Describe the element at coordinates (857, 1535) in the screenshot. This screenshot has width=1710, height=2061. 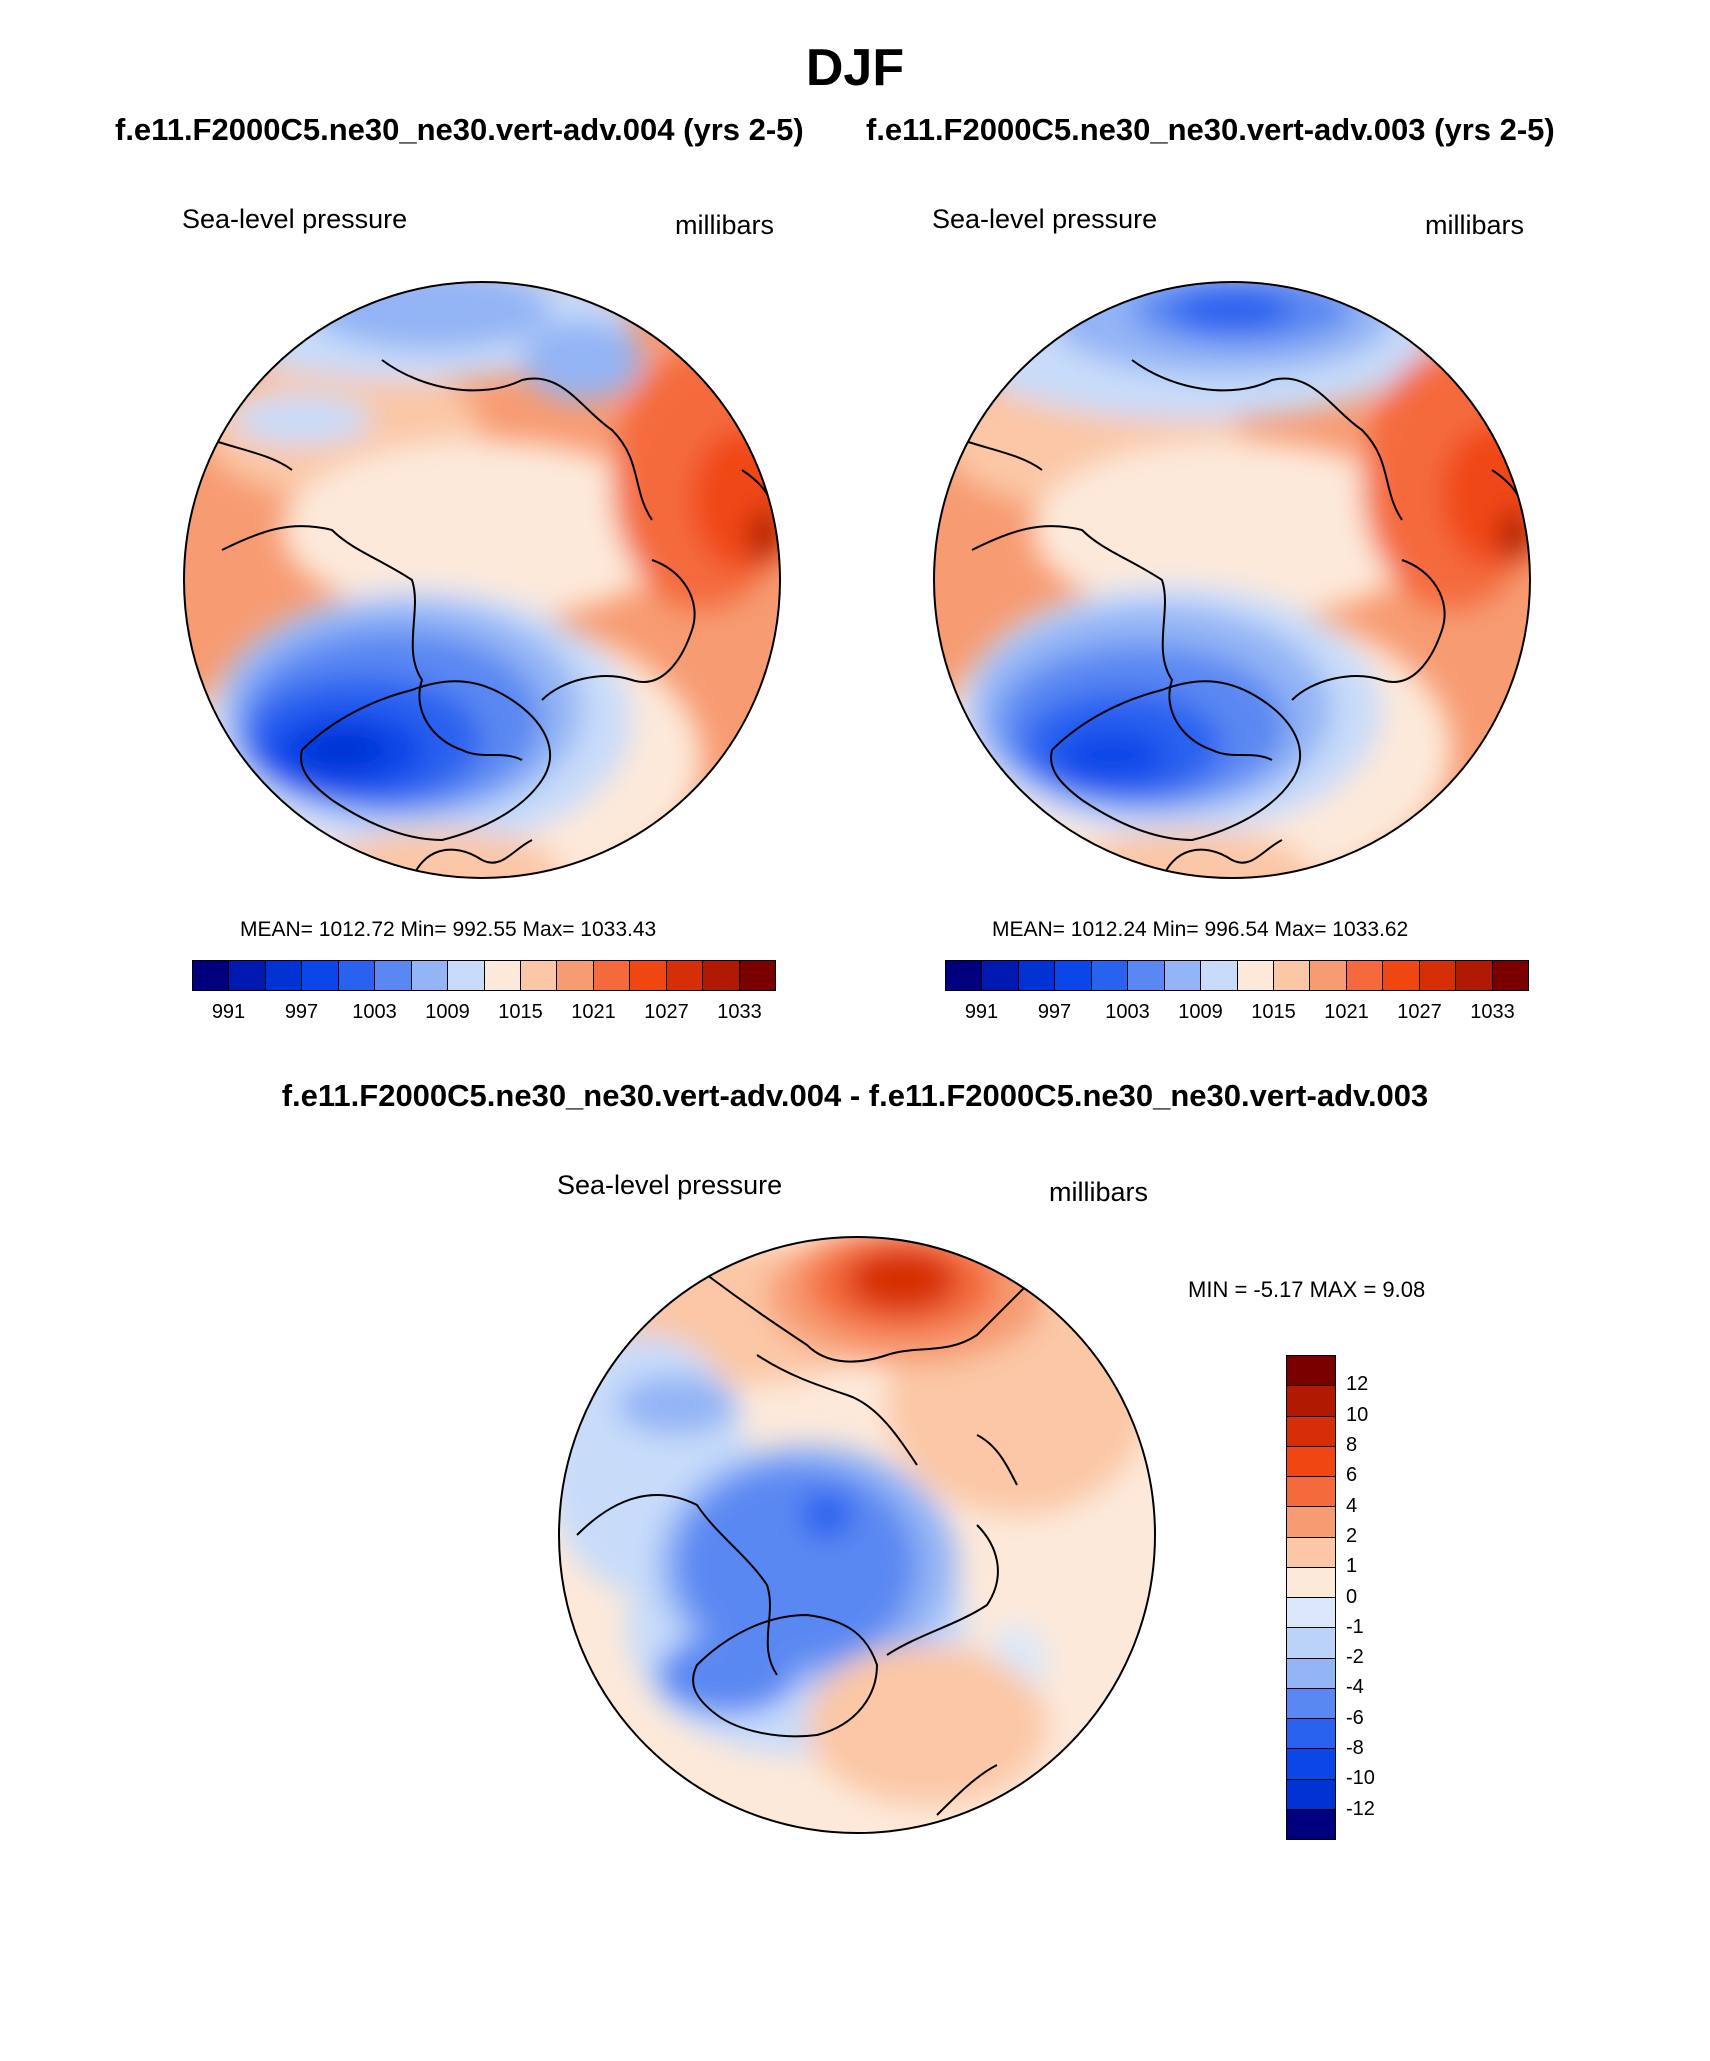
I see `diff-map` at that location.